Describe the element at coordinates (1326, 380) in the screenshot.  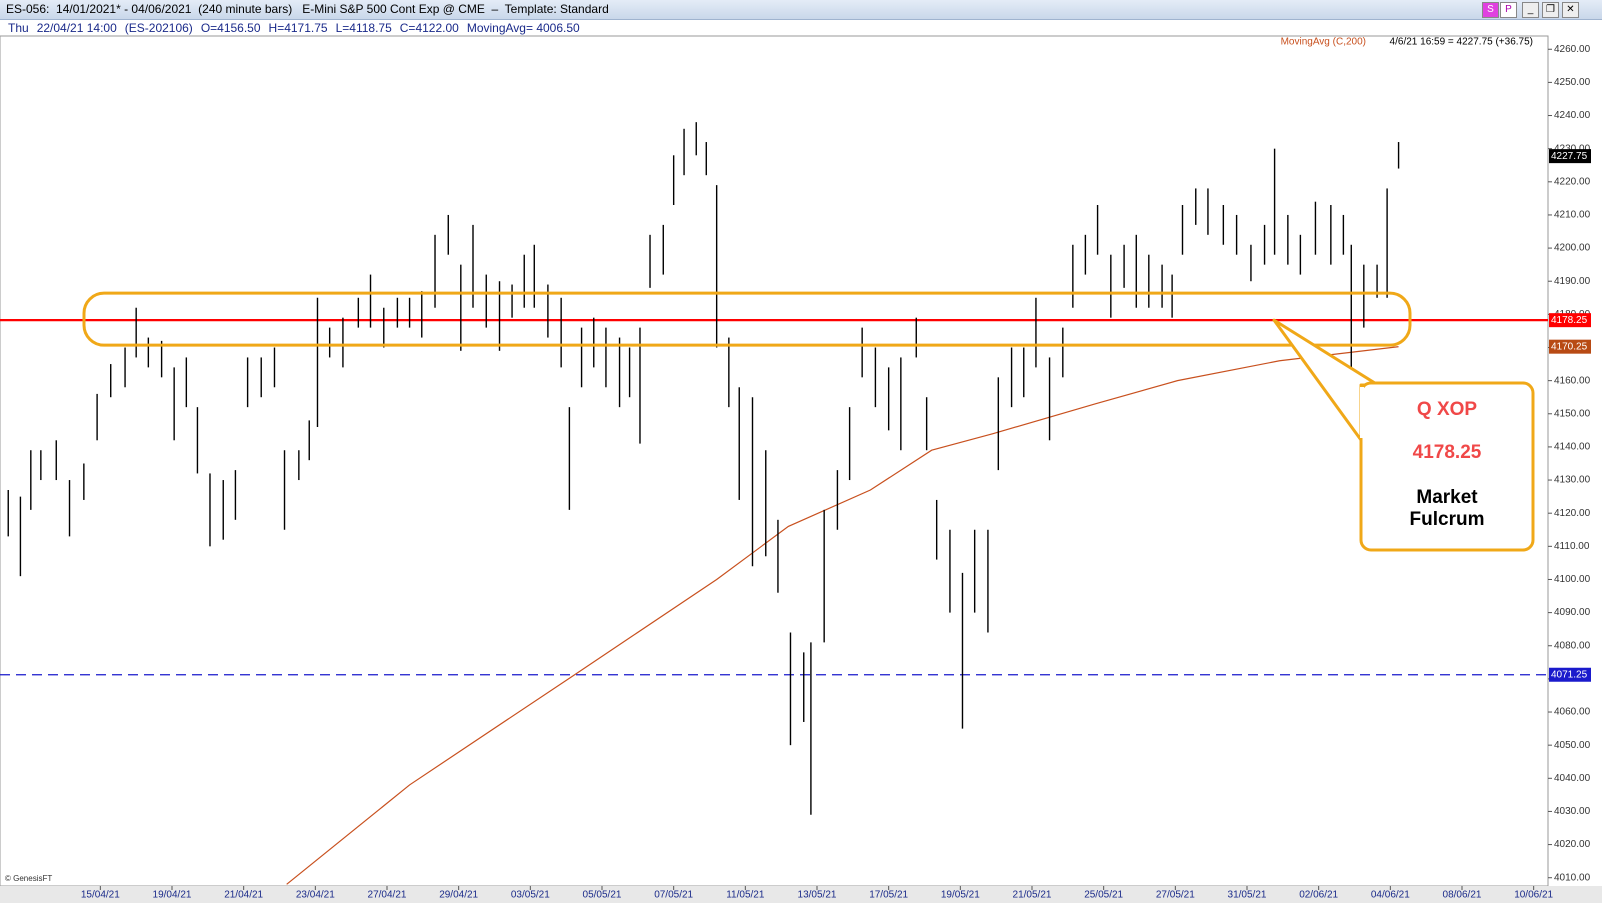
I see `callout-pointer` at that location.